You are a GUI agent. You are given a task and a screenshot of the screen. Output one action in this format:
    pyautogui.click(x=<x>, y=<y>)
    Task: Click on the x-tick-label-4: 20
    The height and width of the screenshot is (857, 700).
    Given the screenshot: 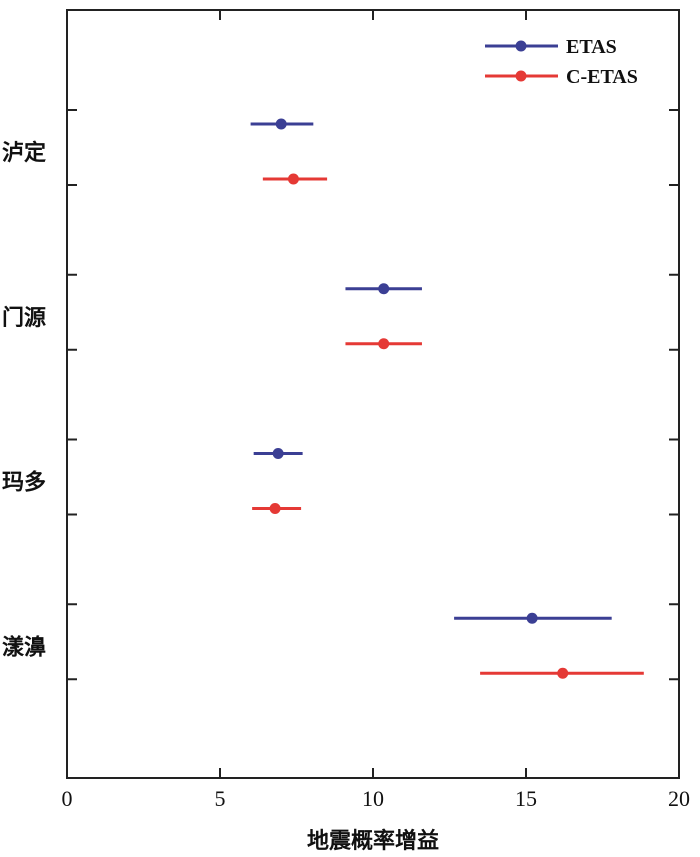 What is the action you would take?
    pyautogui.click(x=679, y=798)
    